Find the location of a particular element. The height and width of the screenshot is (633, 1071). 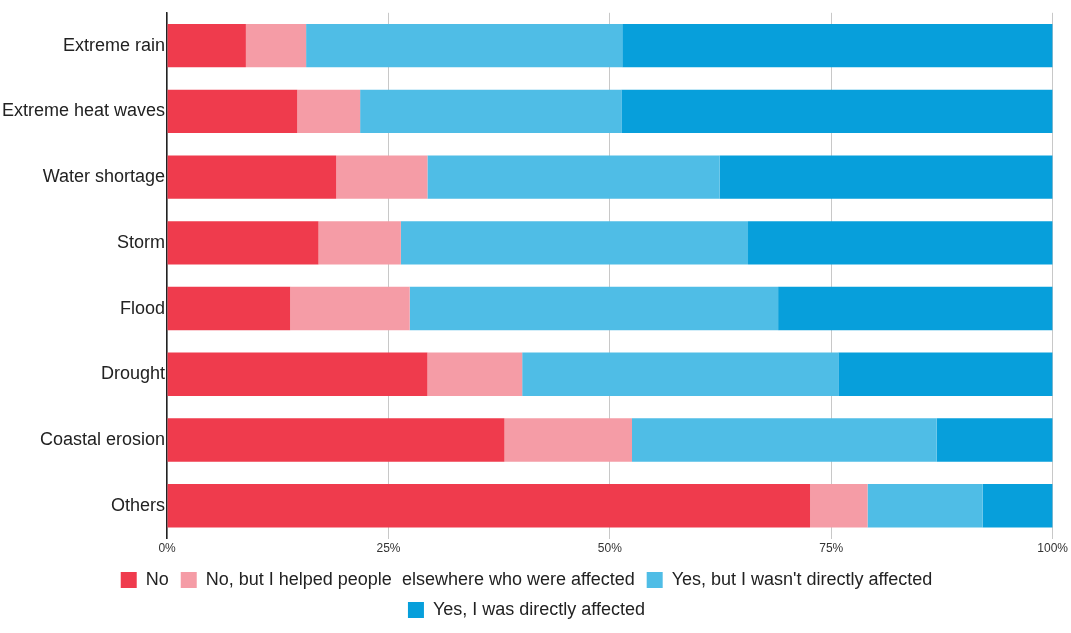

legend-label: No is located at coordinates (157, 578).